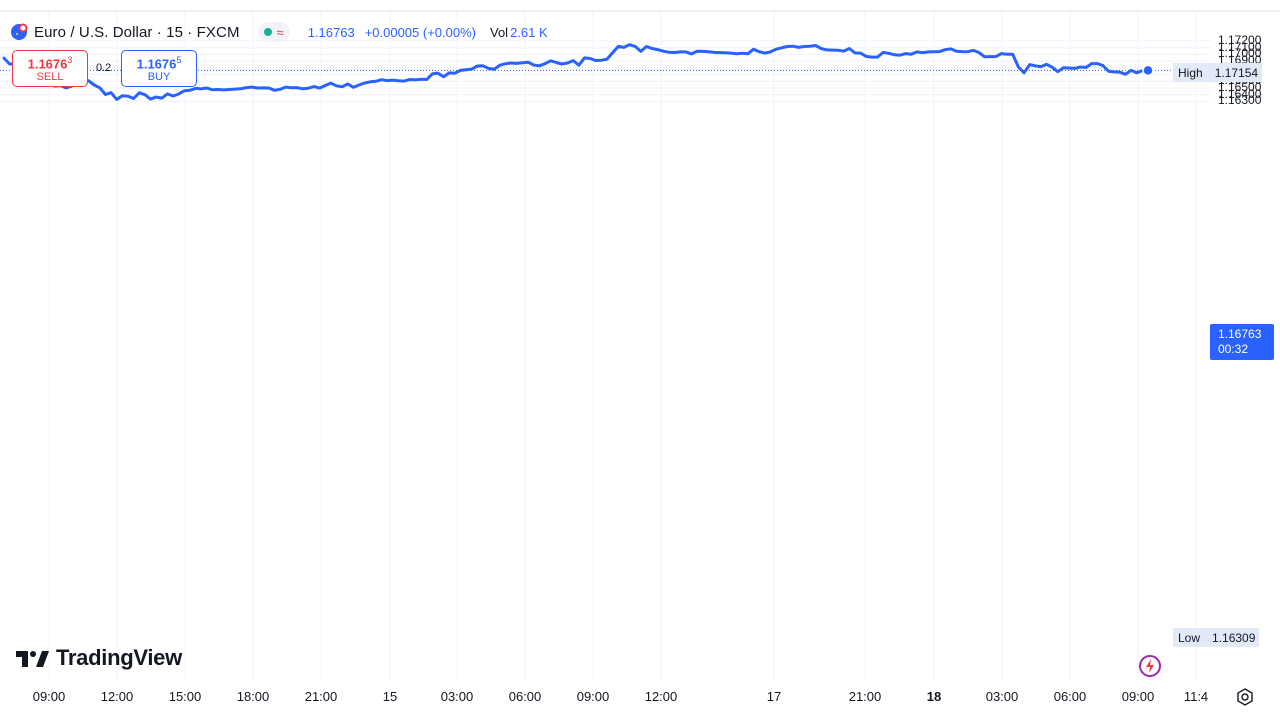 The height and width of the screenshot is (720, 1280). What do you see at coordinates (774, 696) in the screenshot?
I see `time-tick-label: 17` at bounding box center [774, 696].